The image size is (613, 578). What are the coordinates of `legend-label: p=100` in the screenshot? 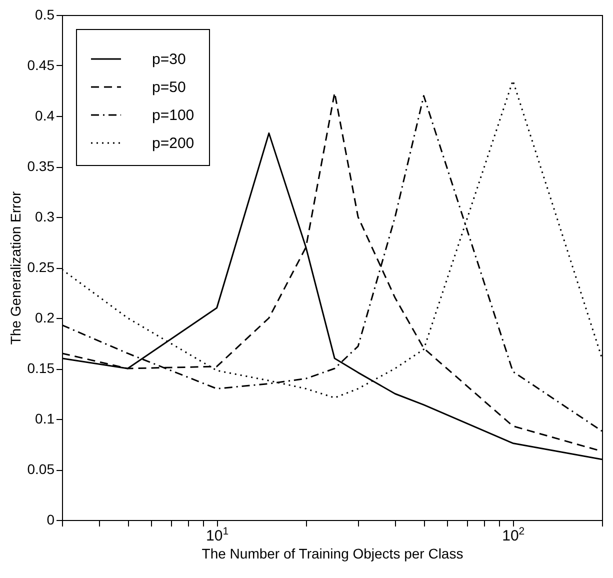 It's located at (173, 115).